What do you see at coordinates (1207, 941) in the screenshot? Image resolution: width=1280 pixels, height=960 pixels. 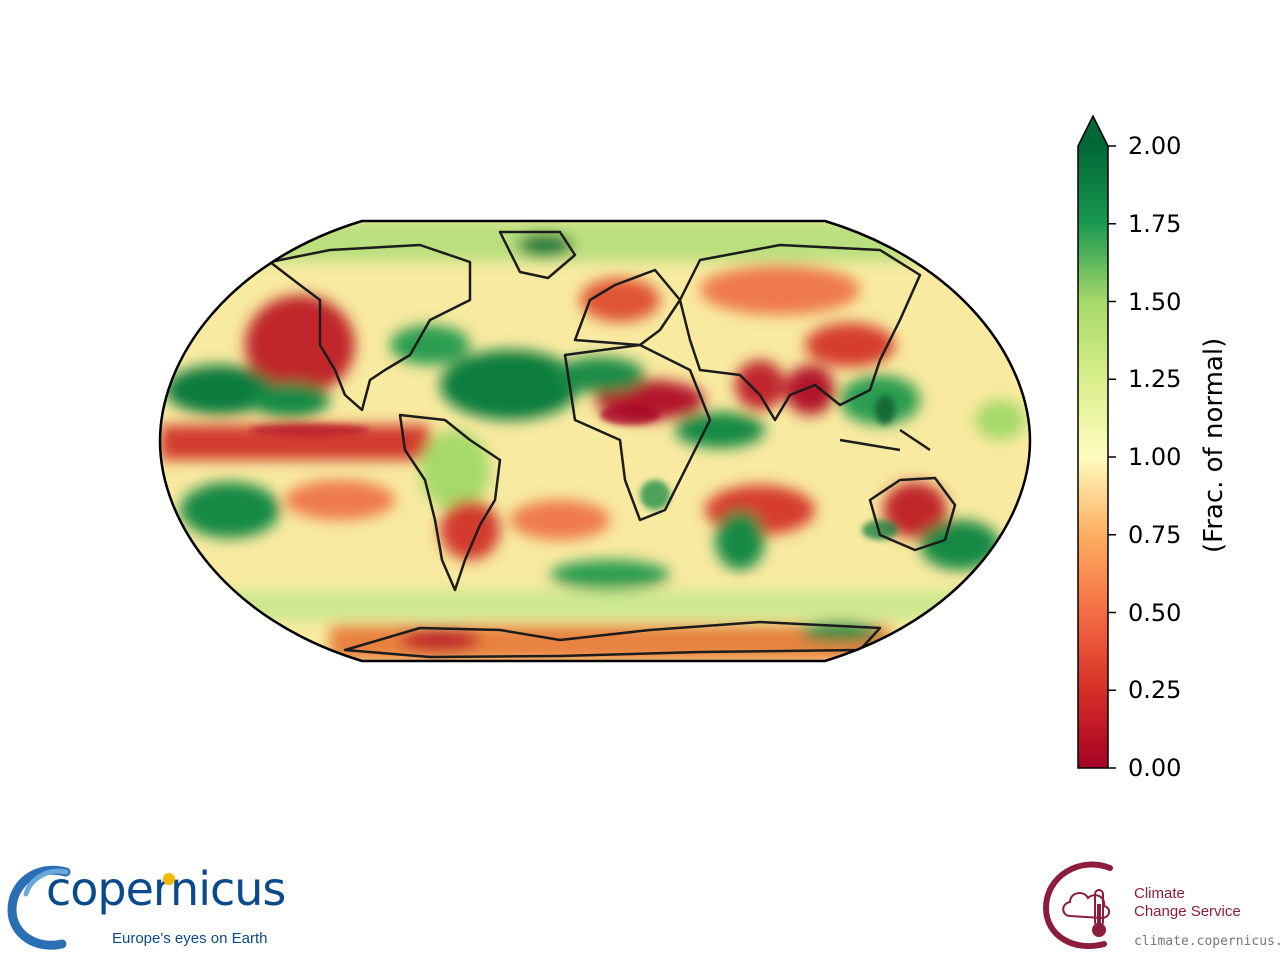 I see `c3s-url: climate.copernicus.eu` at bounding box center [1207, 941].